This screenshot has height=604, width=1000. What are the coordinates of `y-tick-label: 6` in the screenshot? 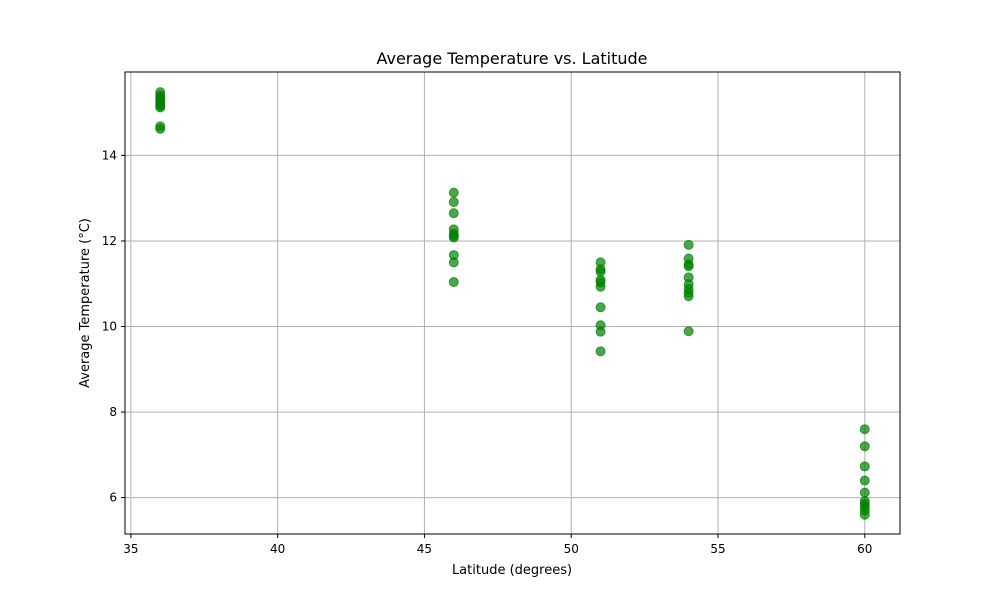 It's located at (113, 498).